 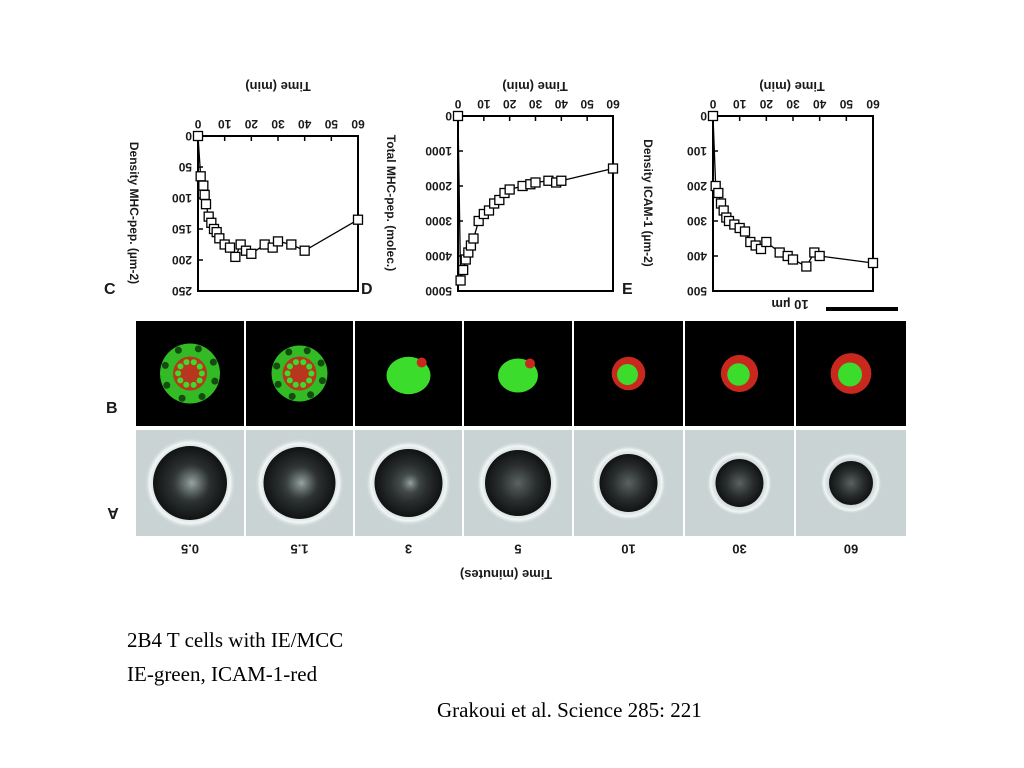 What do you see at coordinates (182, 260) in the screenshot?
I see `plot-c-ytick-label: 200` at bounding box center [182, 260].